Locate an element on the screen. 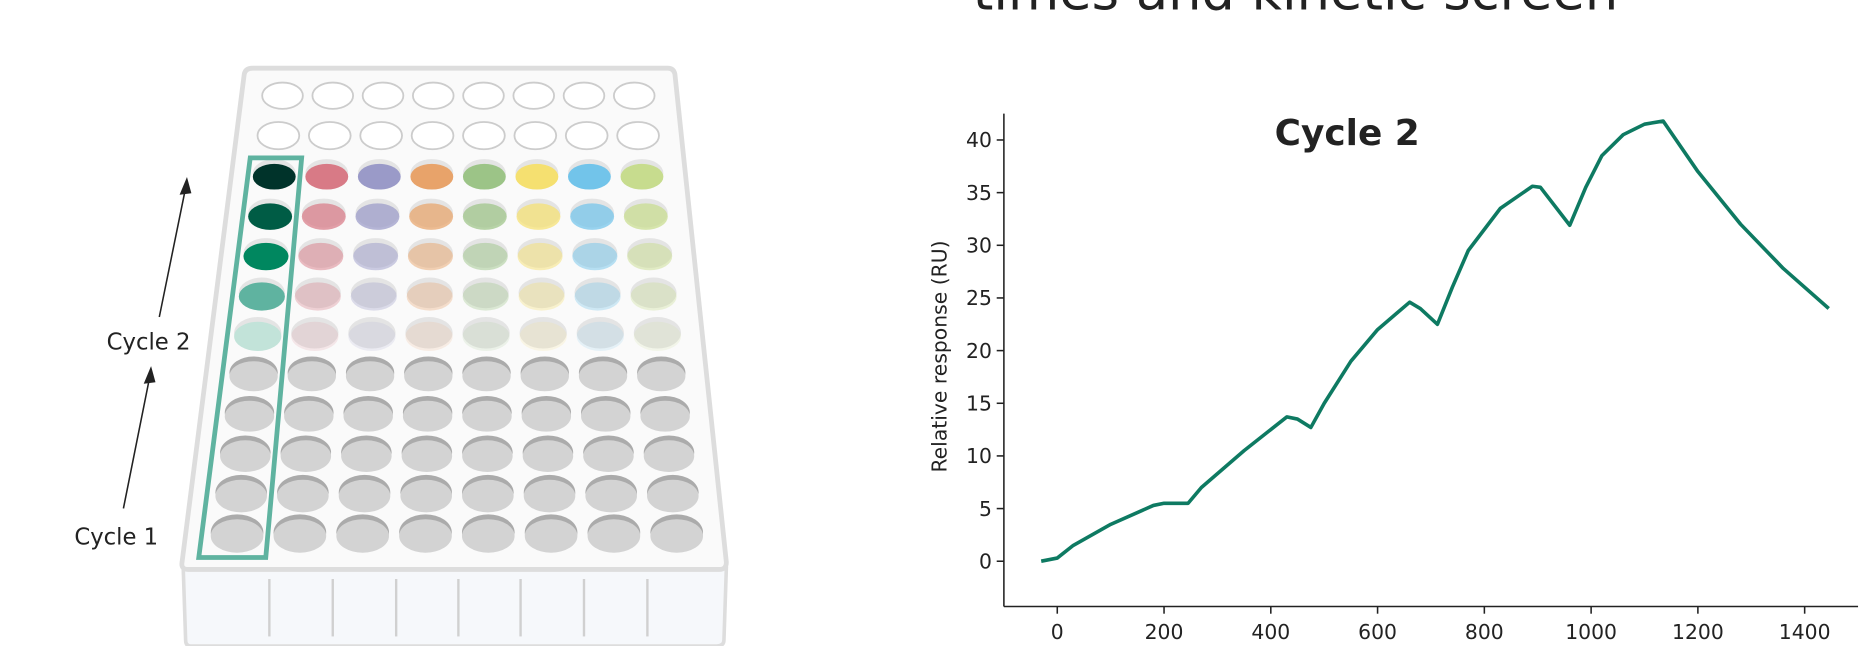 The image size is (1869, 646). y-tick-label: 20 is located at coordinates (979, 351).